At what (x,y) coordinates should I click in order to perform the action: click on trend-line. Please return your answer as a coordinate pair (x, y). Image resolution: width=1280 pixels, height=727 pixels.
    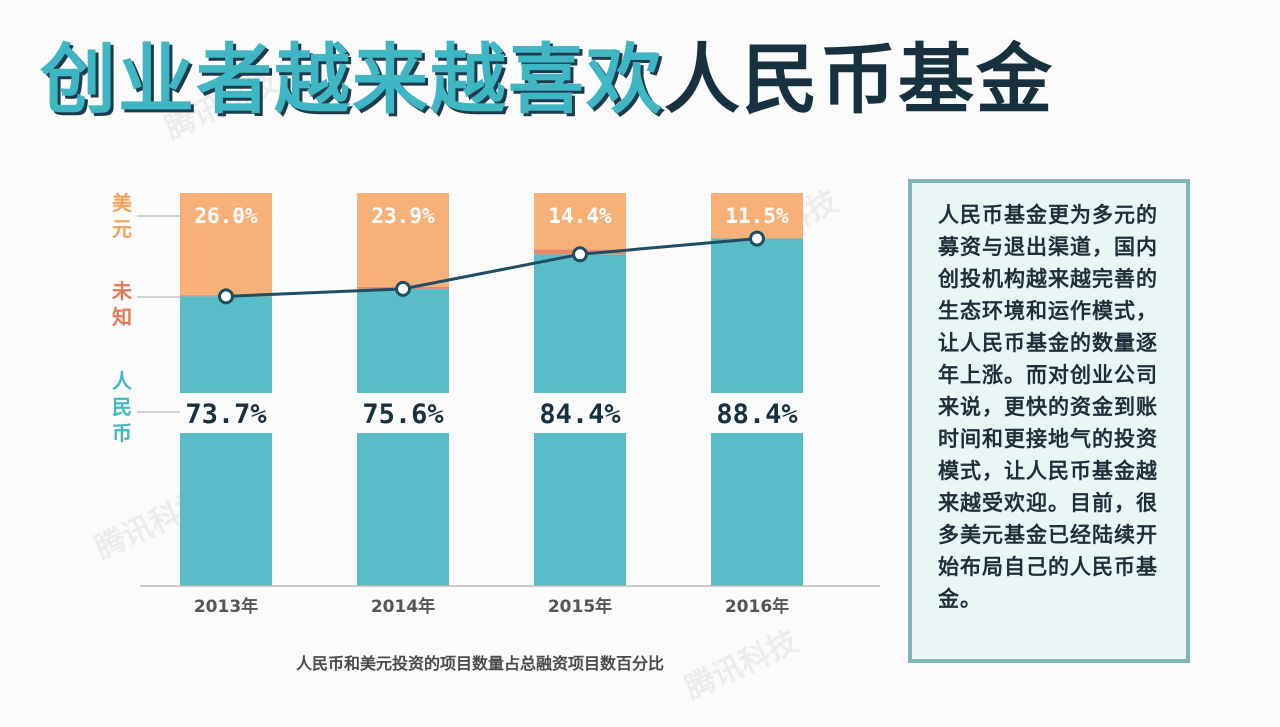
    Looking at the image, I should click on (491, 267).